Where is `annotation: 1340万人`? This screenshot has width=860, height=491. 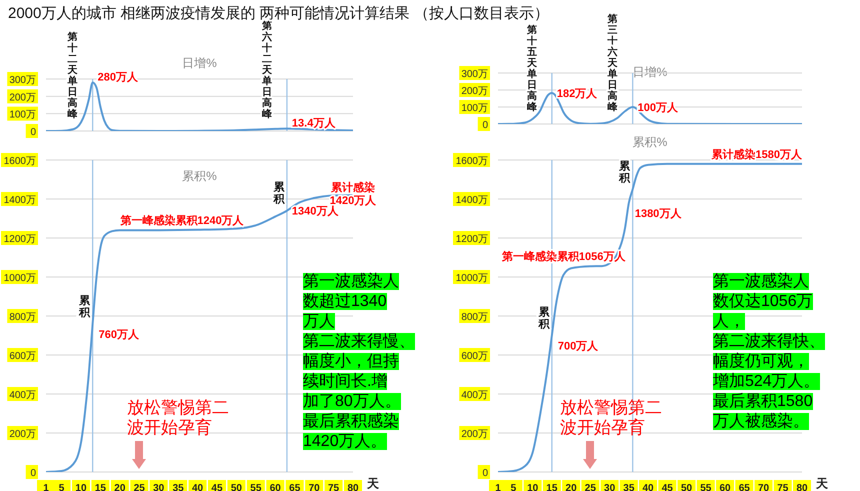
annotation: 1340万人 is located at coordinates (316, 212).